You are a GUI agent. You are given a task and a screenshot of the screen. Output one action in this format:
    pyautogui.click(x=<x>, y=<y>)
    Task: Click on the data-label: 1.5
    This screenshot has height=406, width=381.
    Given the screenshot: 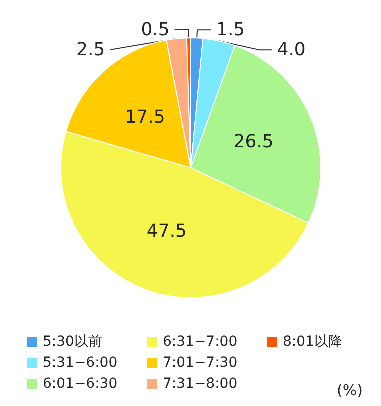 What is the action you would take?
    pyautogui.click(x=231, y=30)
    